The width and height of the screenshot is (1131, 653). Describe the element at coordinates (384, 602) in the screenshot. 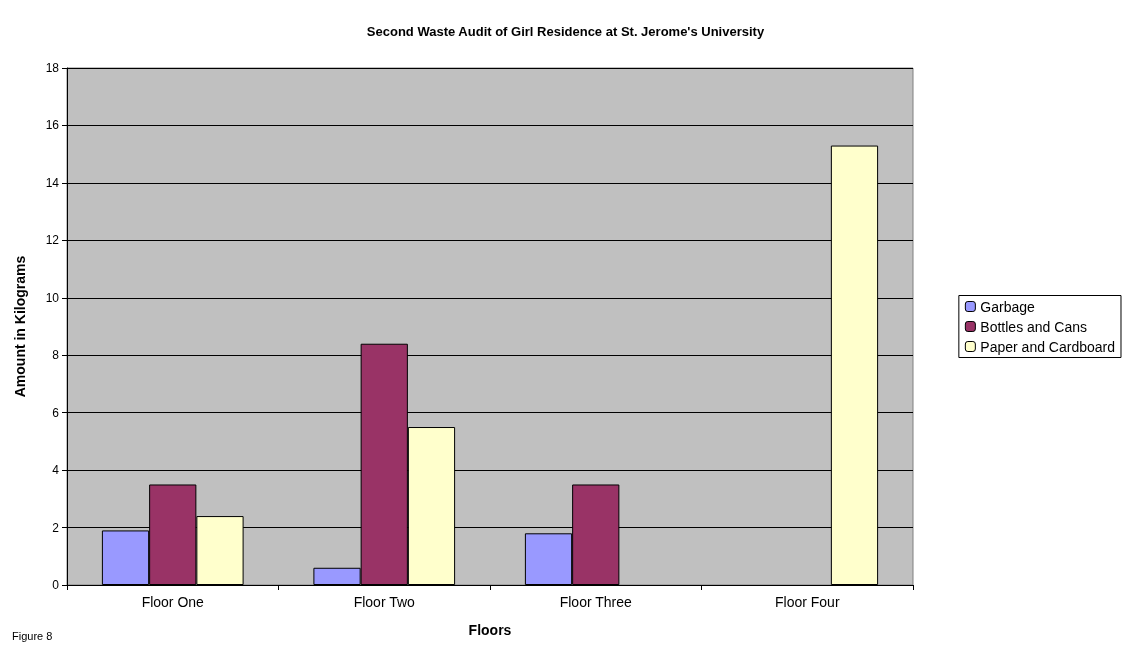

I see `x-tick-label: Floor Two` at that location.